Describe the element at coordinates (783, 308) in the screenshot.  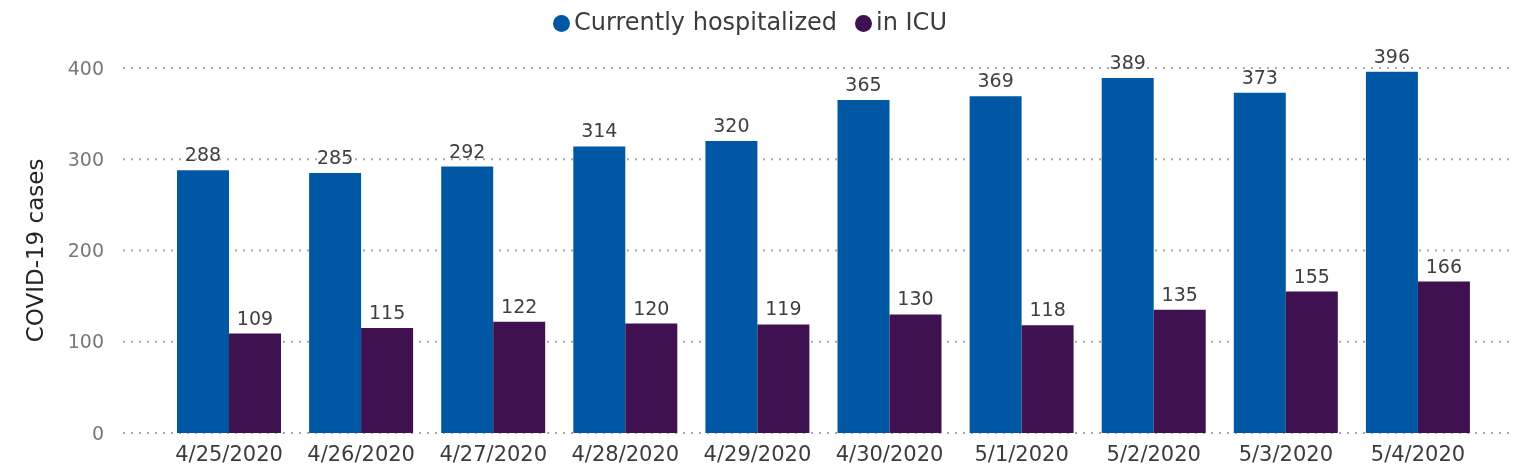
I see `data-label: 119` at that location.